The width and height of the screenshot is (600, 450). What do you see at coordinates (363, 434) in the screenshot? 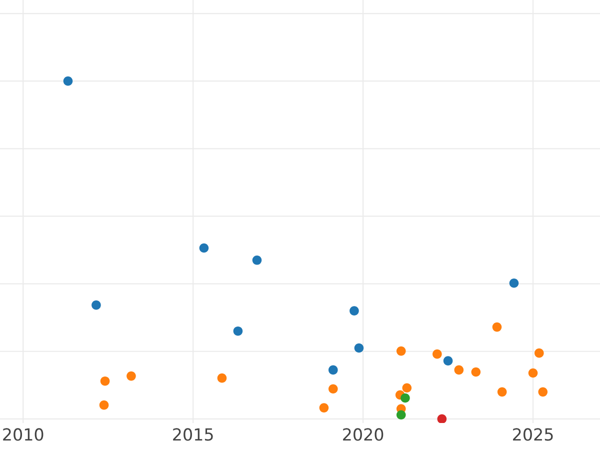
I see `x-tick-label: 2020` at bounding box center [363, 434].